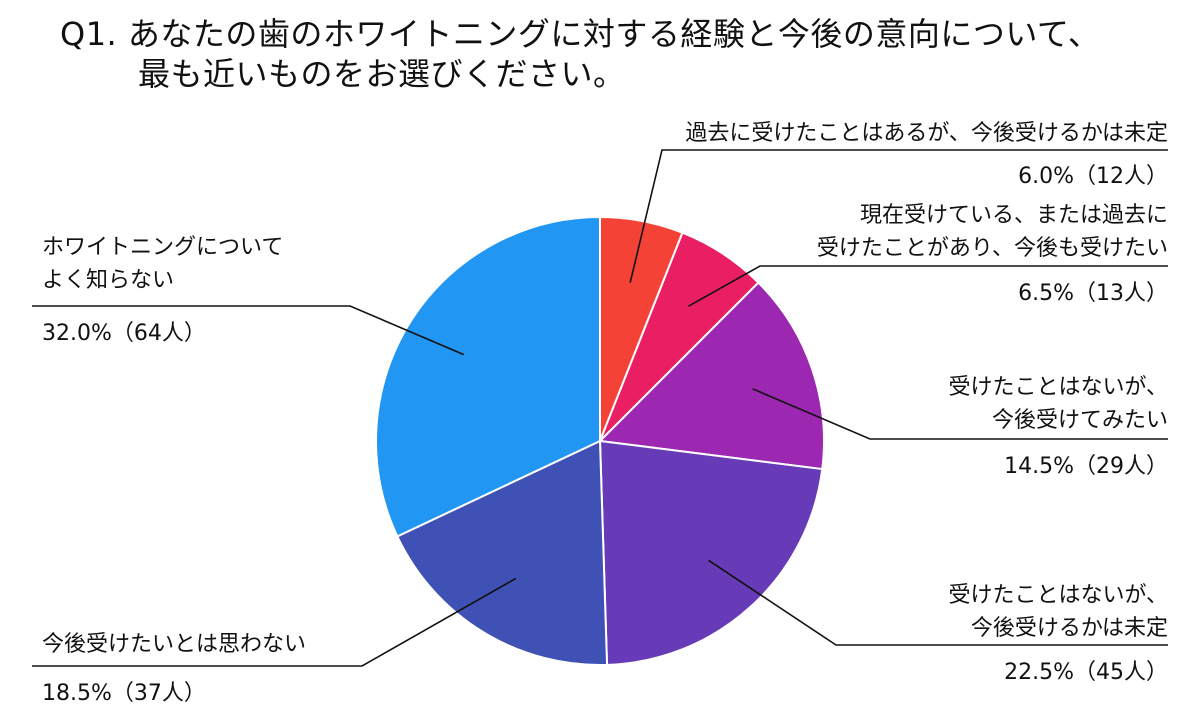 Image resolution: width=1200 pixels, height=712 pixels. What do you see at coordinates (1086, 672) in the screenshot?
I see `slice-value-4: 22.5%（45人）` at bounding box center [1086, 672].